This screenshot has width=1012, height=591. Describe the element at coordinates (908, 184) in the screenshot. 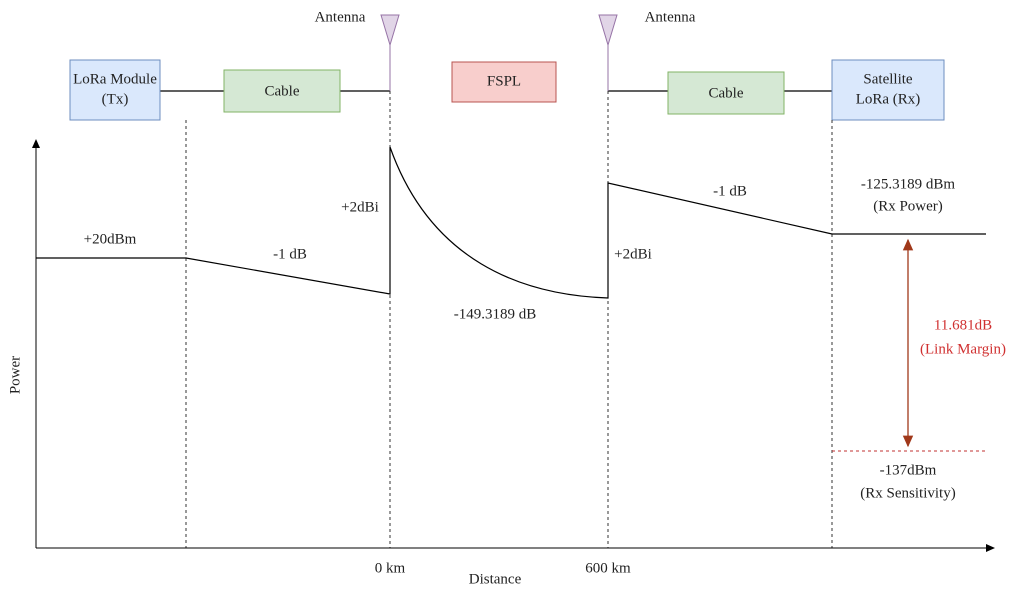

I see `annotation: -125.3189 dBm` at that location.